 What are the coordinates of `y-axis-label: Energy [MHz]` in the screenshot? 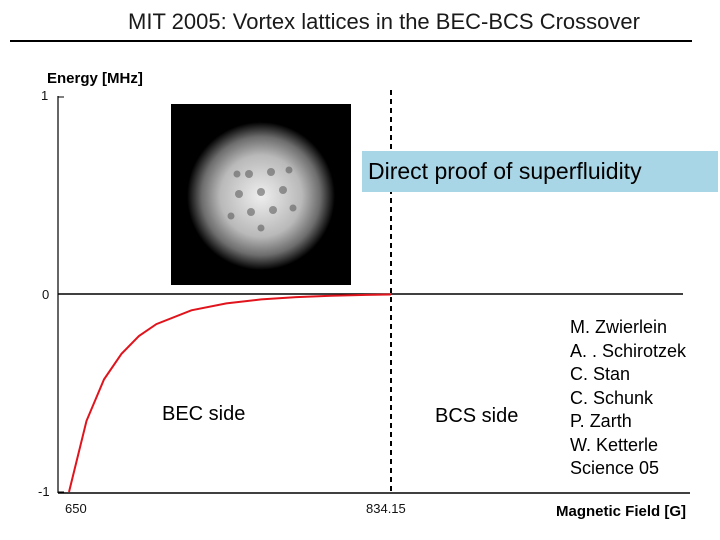 It's located at (95, 78).